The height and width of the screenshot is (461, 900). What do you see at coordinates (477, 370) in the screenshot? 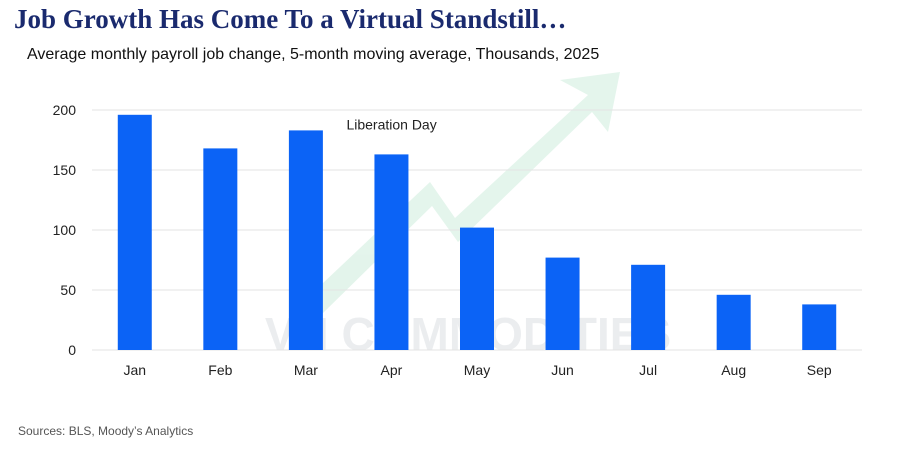
I see `x-tick-label: May` at bounding box center [477, 370].